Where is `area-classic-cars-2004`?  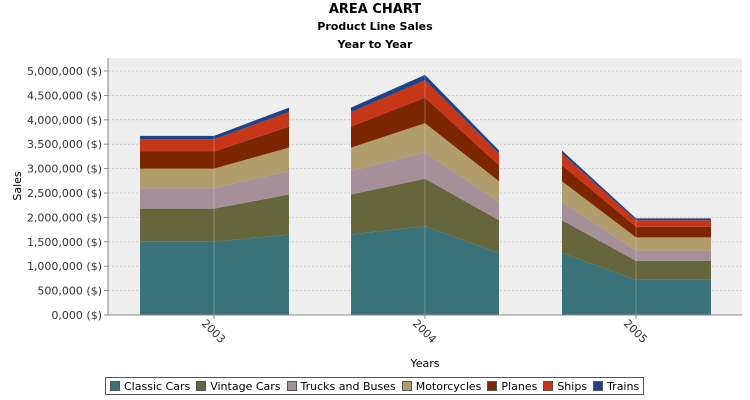
area-classic-cars-2004 is located at coordinates (425, 270).